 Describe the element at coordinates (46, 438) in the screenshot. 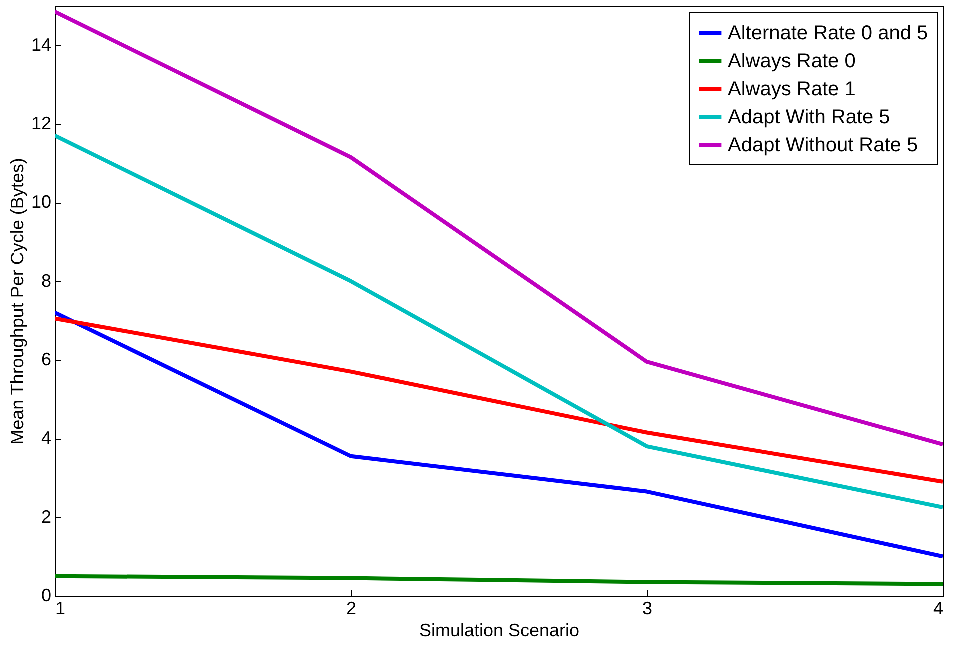

I see `y-tick-label: 4` at that location.